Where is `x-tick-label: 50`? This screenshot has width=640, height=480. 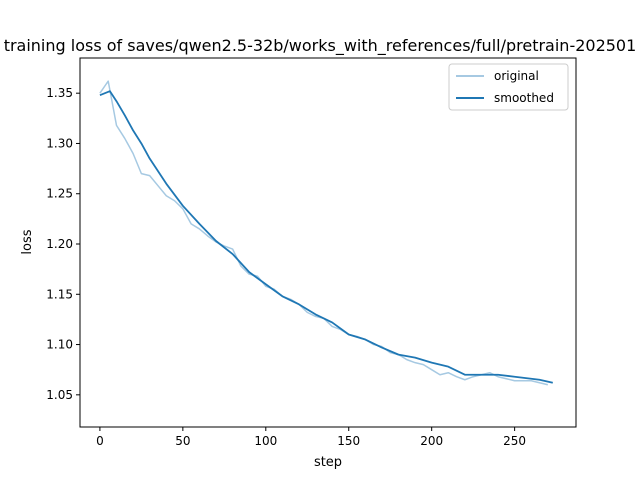 x-tick-label: 50 is located at coordinates (182, 441).